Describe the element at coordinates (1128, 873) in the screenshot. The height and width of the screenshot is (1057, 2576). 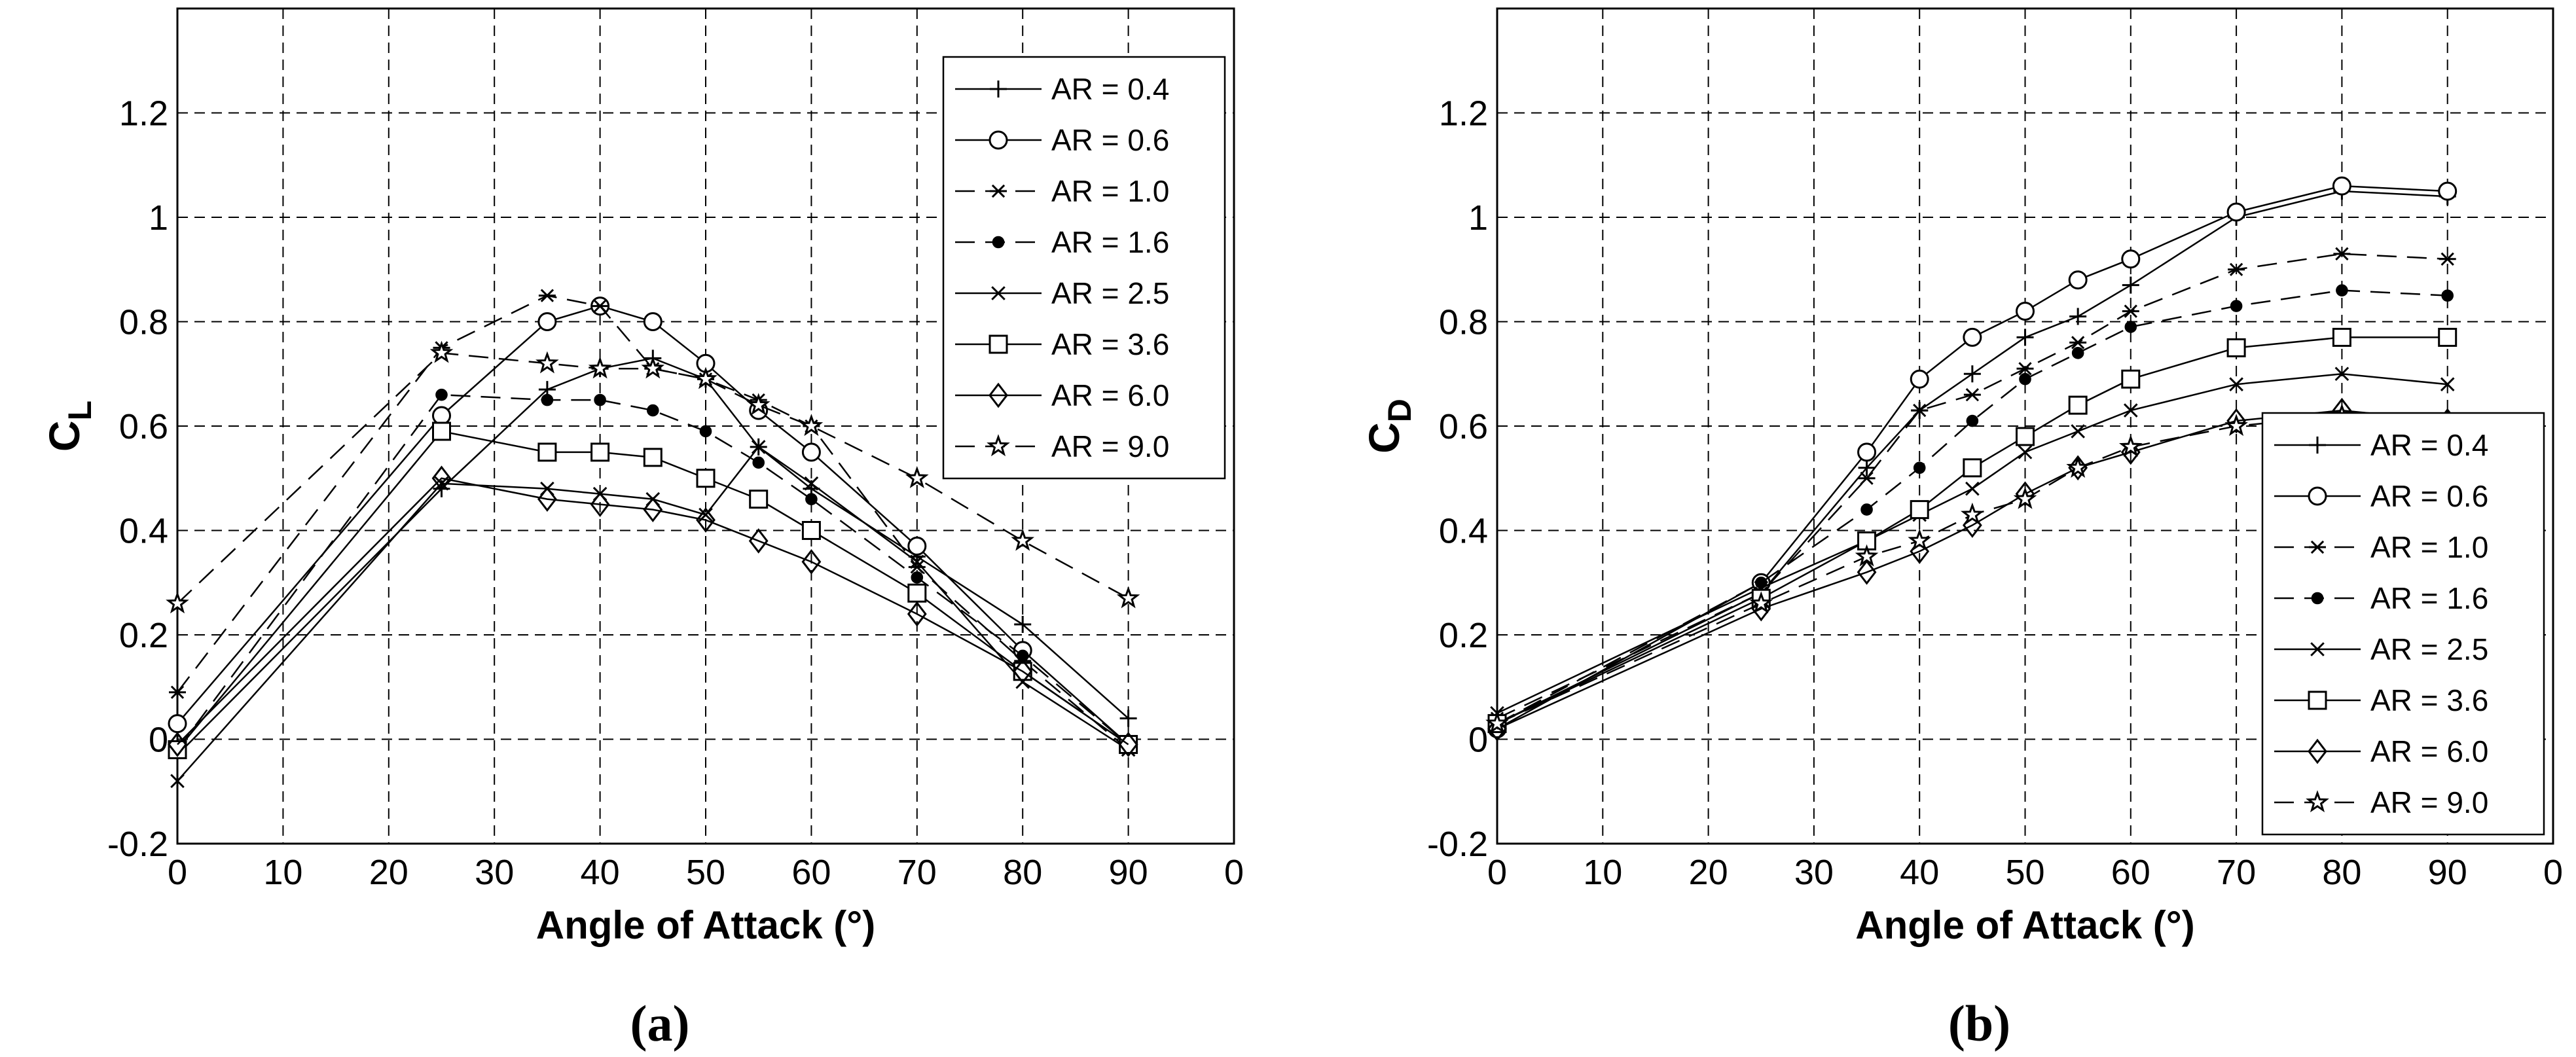
I see `x-tick-label: 90` at that location.